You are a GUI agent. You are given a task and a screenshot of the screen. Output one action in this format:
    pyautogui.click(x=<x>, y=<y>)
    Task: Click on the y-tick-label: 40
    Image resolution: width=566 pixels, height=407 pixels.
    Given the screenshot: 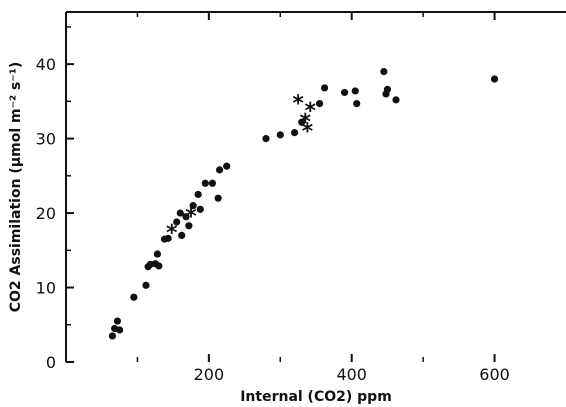 What is the action you would take?
    pyautogui.click(x=46, y=64)
    